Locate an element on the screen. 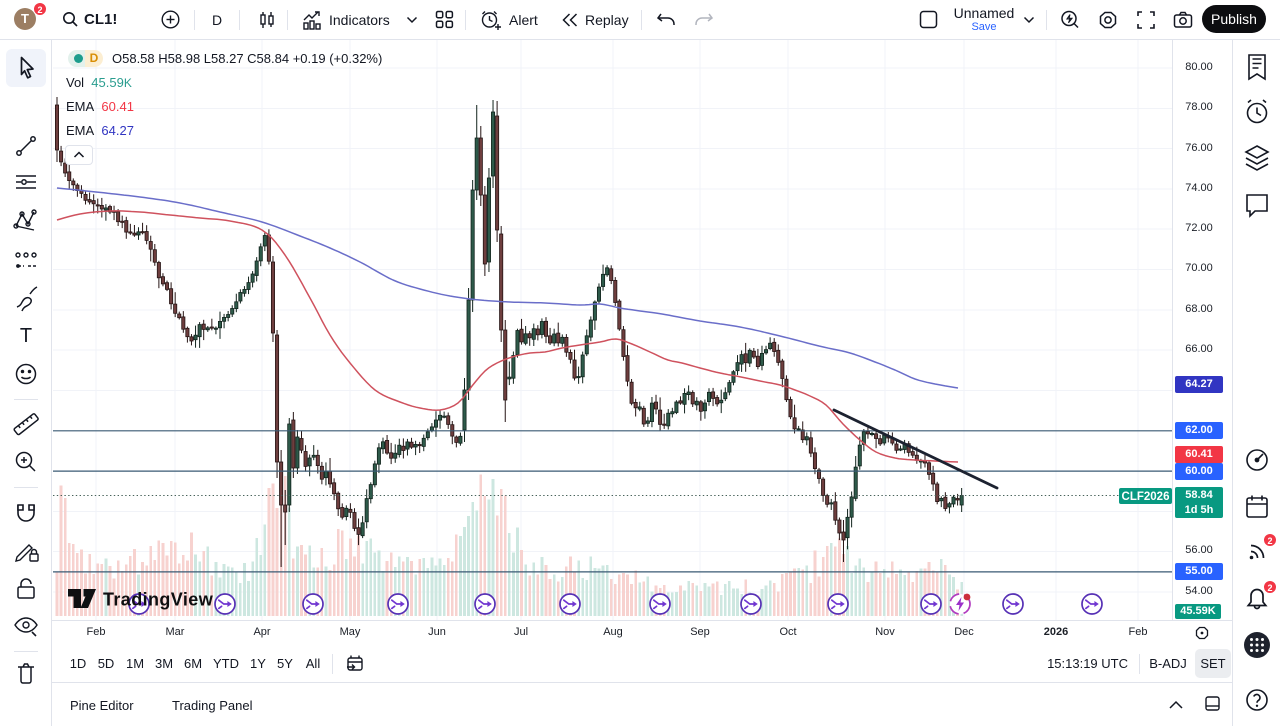 Image resolution: width=1280 pixels, height=726 pixels. svg-text: TradingView is located at coordinates (158, 600).